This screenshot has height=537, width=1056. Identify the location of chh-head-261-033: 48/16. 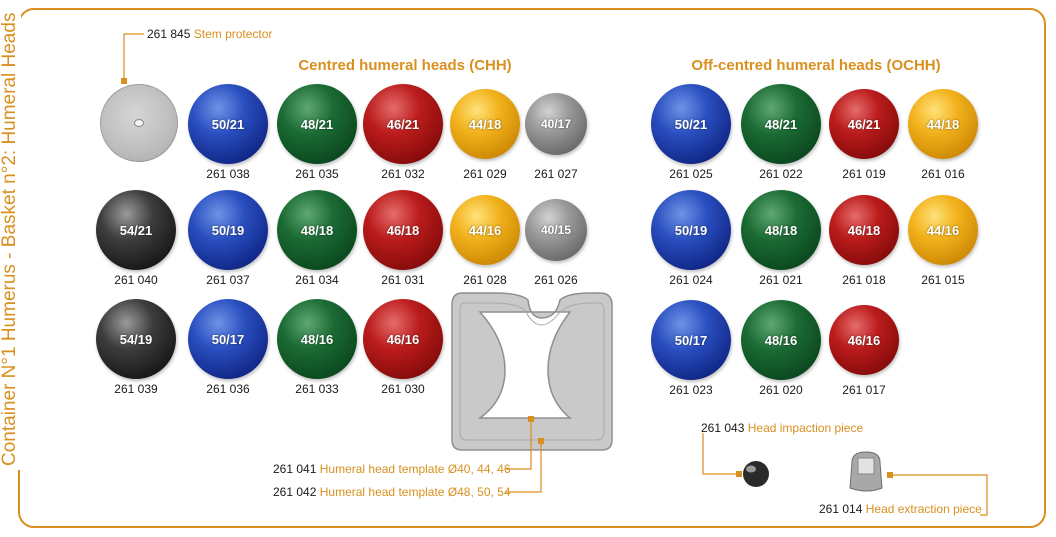
(317, 339).